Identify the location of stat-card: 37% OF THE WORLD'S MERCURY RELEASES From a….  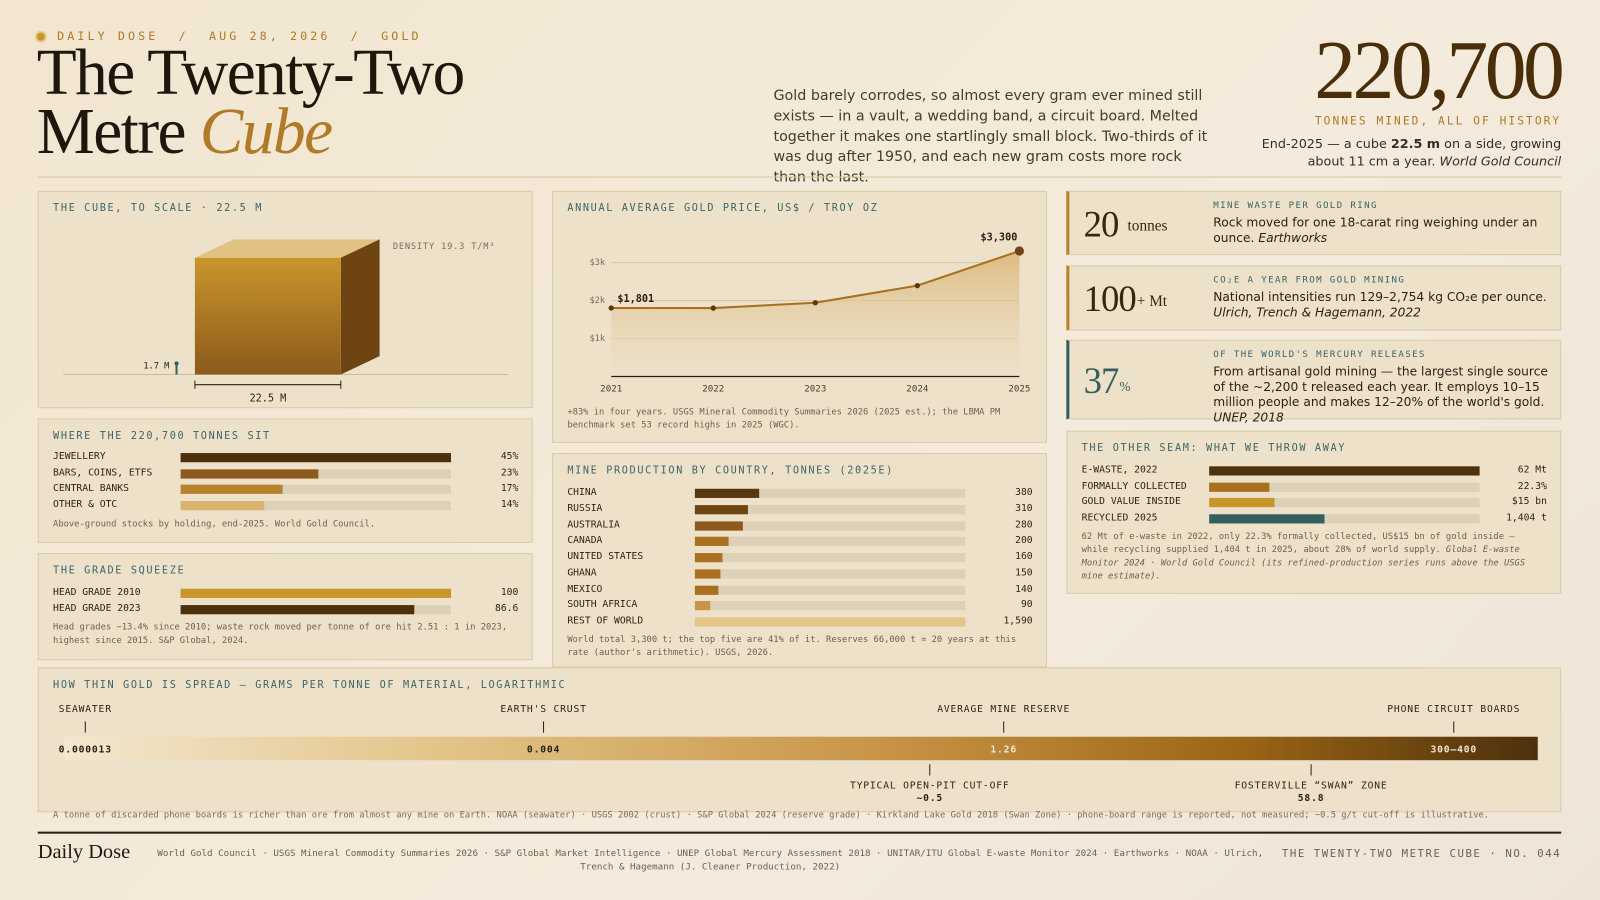
(1314, 381).